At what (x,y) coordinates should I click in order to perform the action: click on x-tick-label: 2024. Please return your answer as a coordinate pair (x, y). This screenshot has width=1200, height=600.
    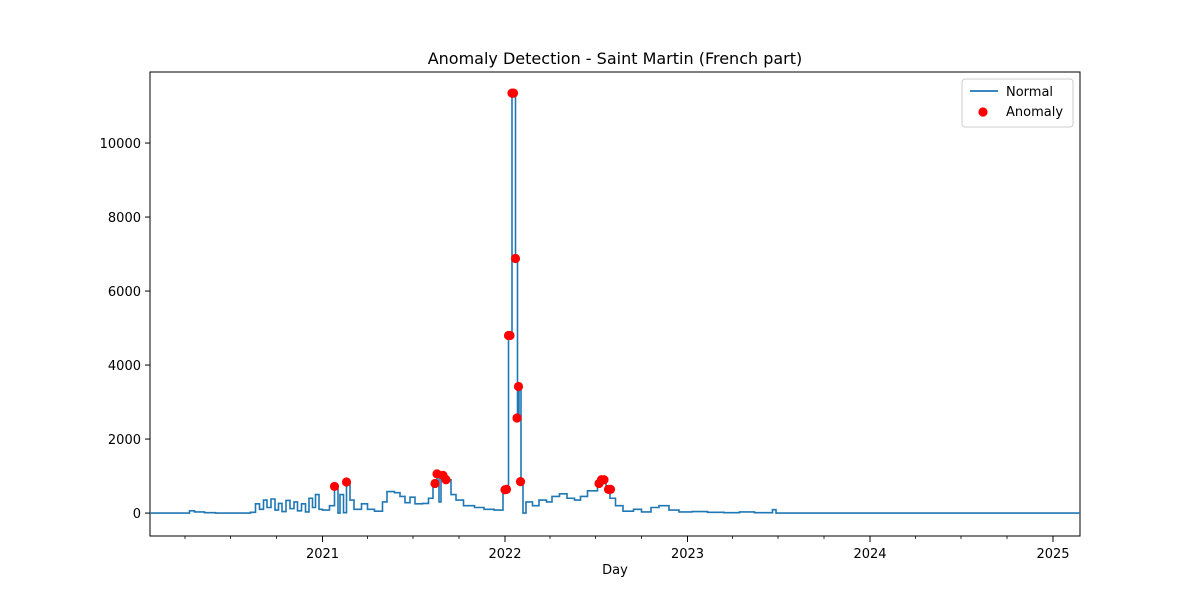
    Looking at the image, I should click on (869, 554).